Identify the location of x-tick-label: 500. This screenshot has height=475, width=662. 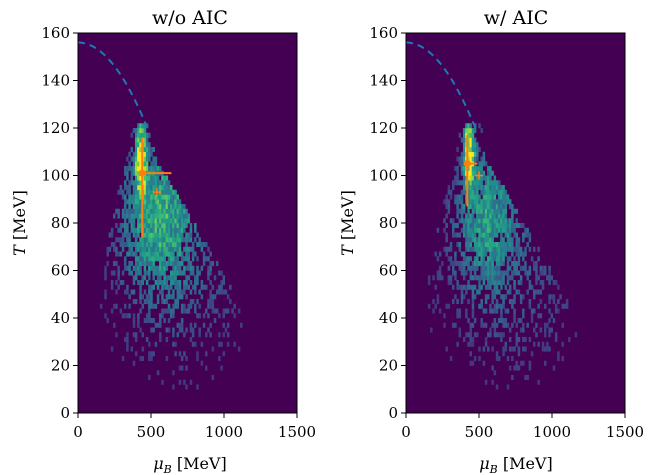
(151, 432).